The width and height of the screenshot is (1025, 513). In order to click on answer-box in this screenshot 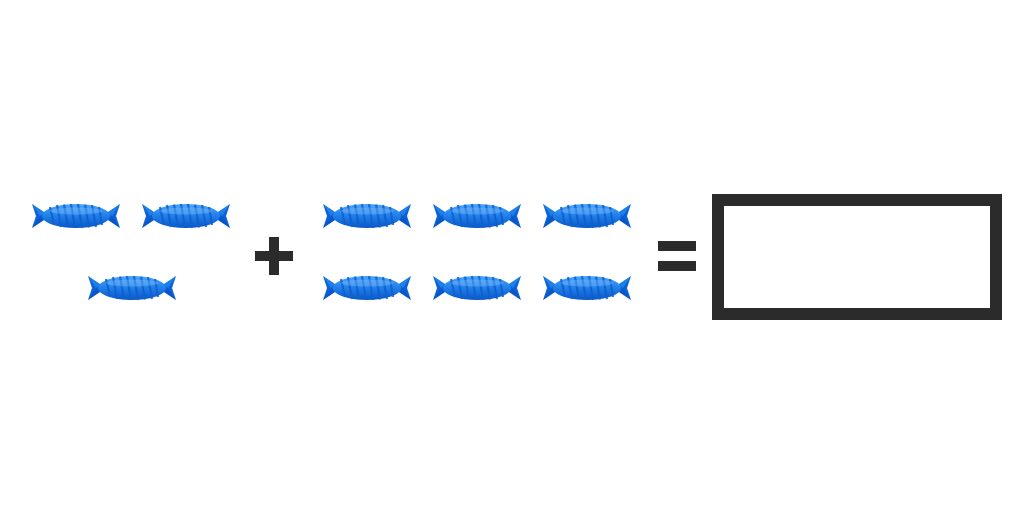, I will do `click(857, 257)`.